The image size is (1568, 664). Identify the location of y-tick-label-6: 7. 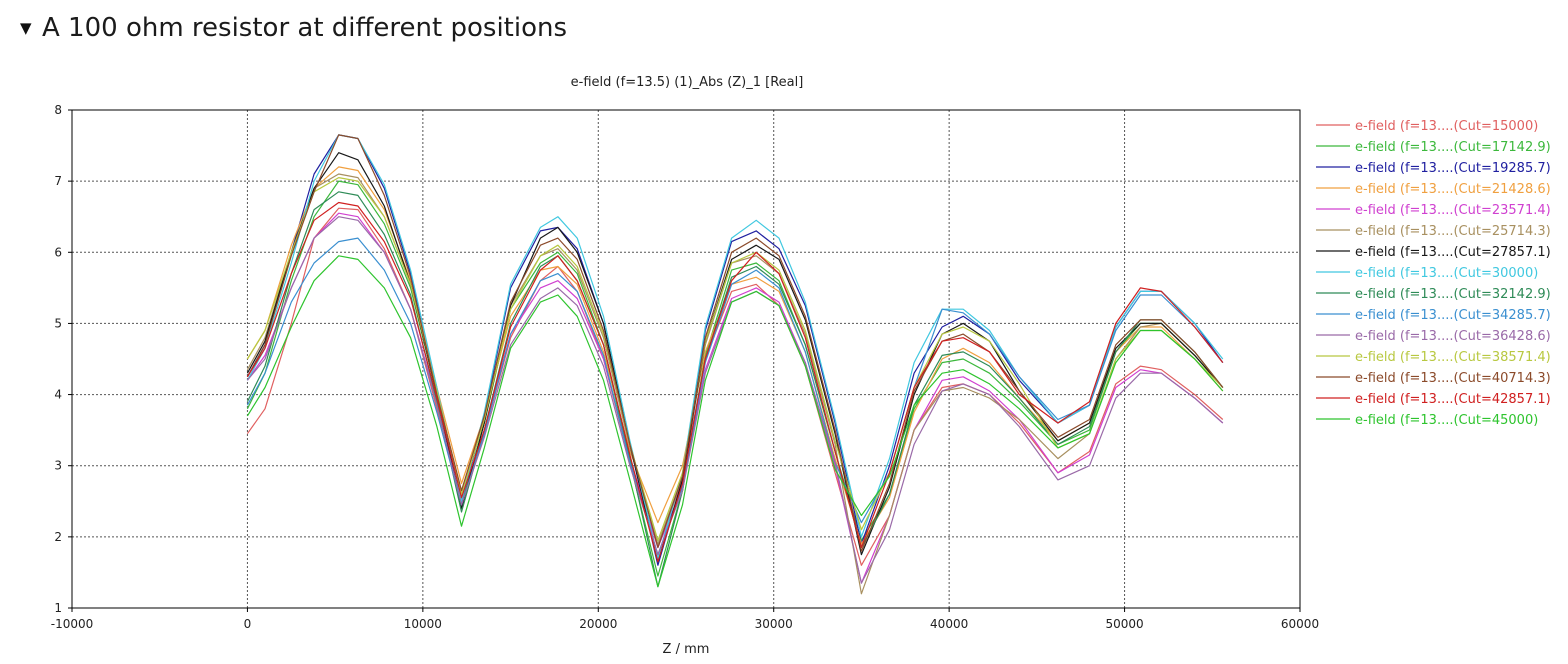
(58, 181).